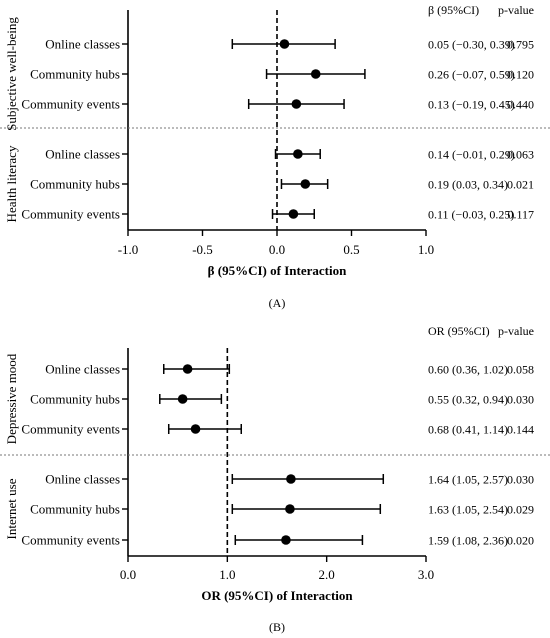 Image resolution: width=550 pixels, height=638 pixels. What do you see at coordinates (520, 75) in the screenshot?
I see `p-value-text: 0.120` at bounding box center [520, 75].